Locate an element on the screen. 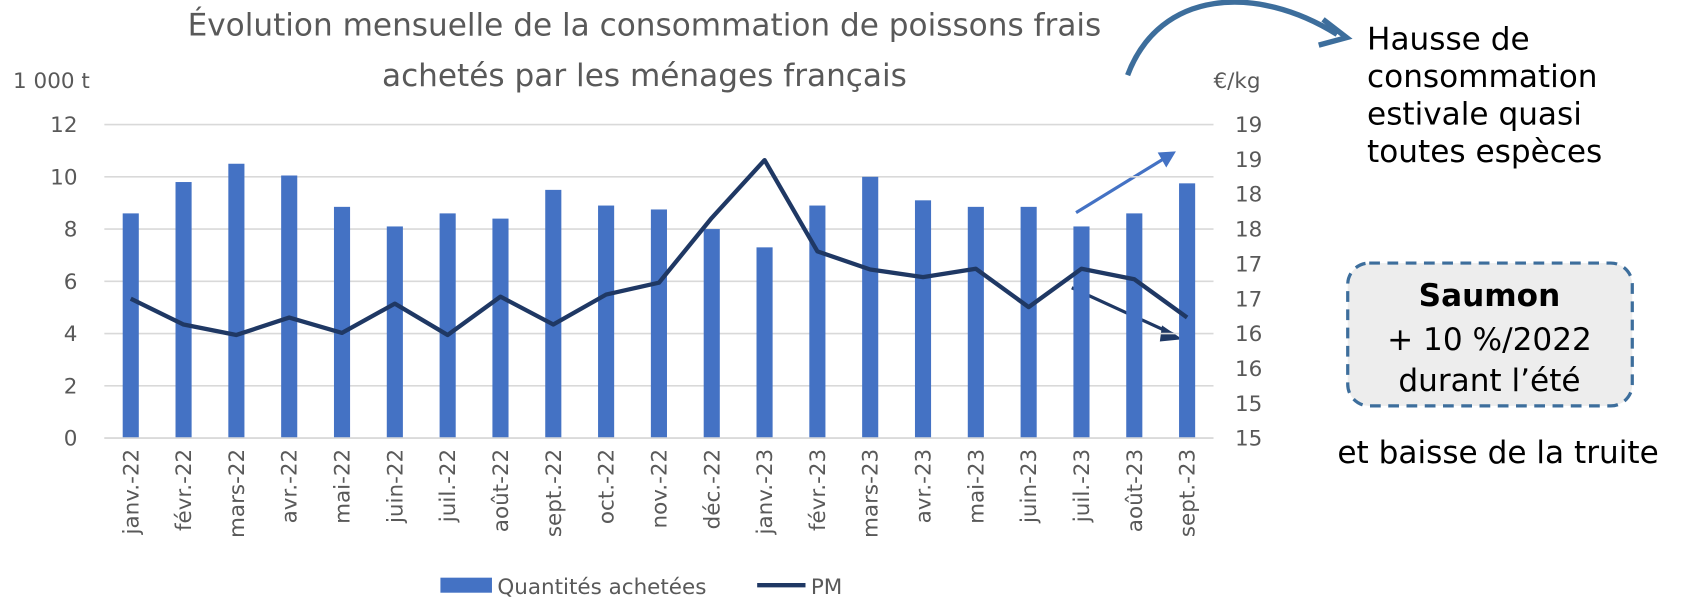 Image resolution: width=1684 pixels, height=597 pixels. x-tick-label: juin-22 is located at coordinates (395, 486).